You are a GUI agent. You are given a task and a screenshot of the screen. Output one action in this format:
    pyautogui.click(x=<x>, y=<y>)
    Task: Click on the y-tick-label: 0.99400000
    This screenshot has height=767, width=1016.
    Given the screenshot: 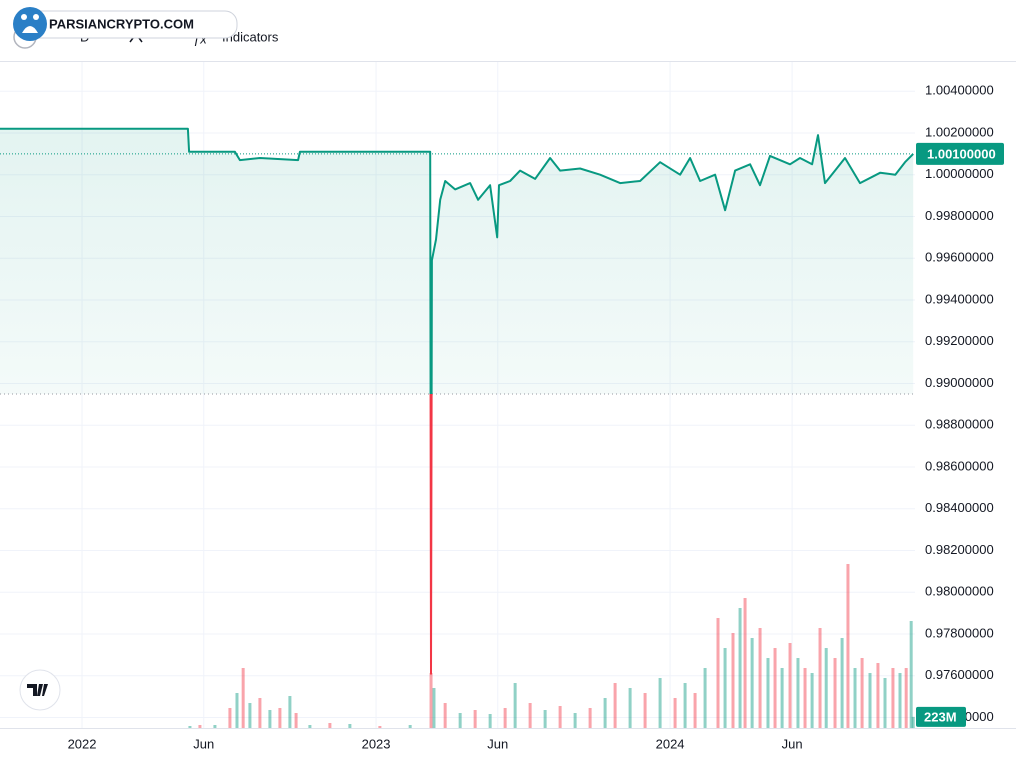 What is the action you would take?
    pyautogui.click(x=959, y=298)
    